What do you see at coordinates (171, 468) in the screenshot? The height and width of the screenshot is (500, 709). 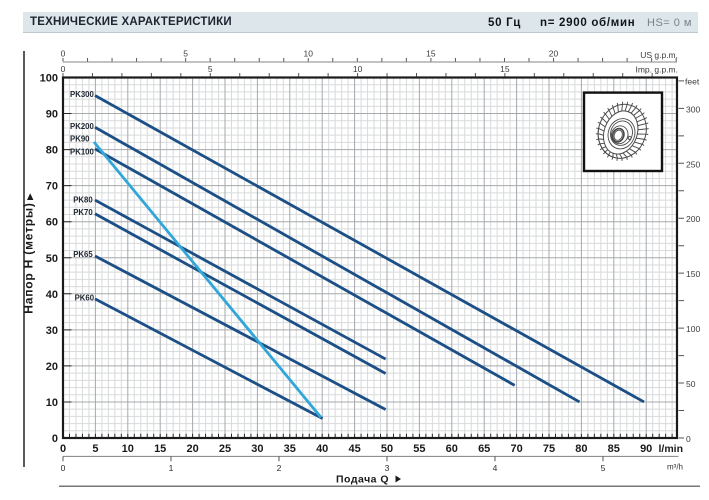 I see `svg-text: 1` at bounding box center [171, 468].